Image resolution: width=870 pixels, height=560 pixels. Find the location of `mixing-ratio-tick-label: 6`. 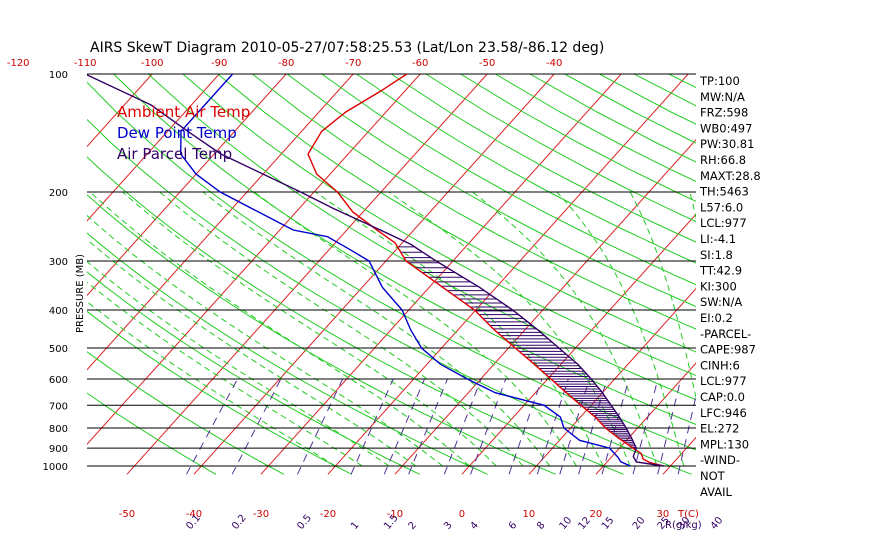

mixing-ratio-tick-label: 6 is located at coordinates (513, 526).